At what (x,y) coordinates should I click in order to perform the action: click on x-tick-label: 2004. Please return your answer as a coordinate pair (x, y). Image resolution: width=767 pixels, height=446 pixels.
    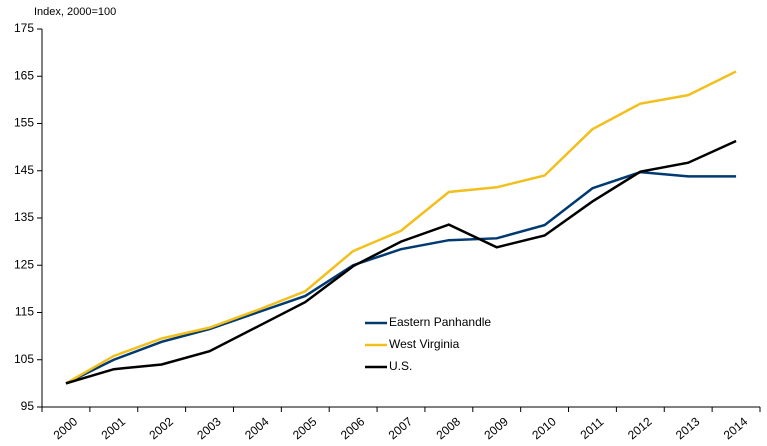
    Looking at the image, I should click on (257, 428).